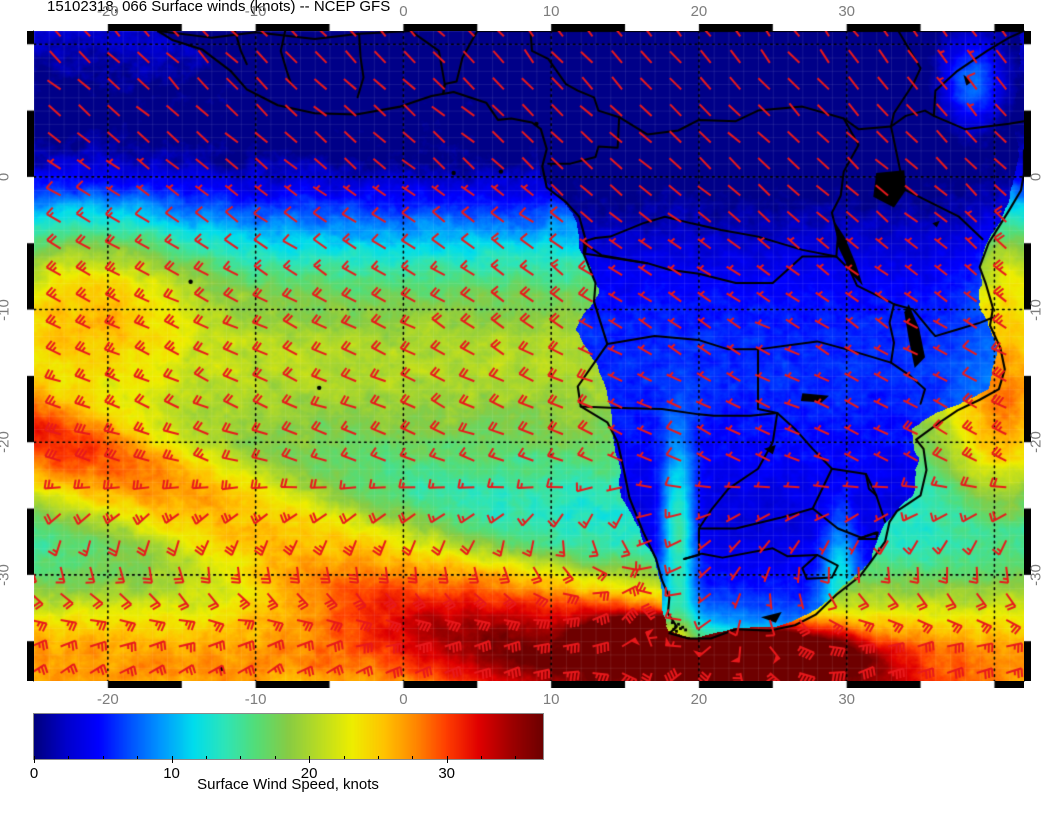  Describe the element at coordinates (551, 699) in the screenshot. I see `x-axis-label-bottom-10: 10` at that location.